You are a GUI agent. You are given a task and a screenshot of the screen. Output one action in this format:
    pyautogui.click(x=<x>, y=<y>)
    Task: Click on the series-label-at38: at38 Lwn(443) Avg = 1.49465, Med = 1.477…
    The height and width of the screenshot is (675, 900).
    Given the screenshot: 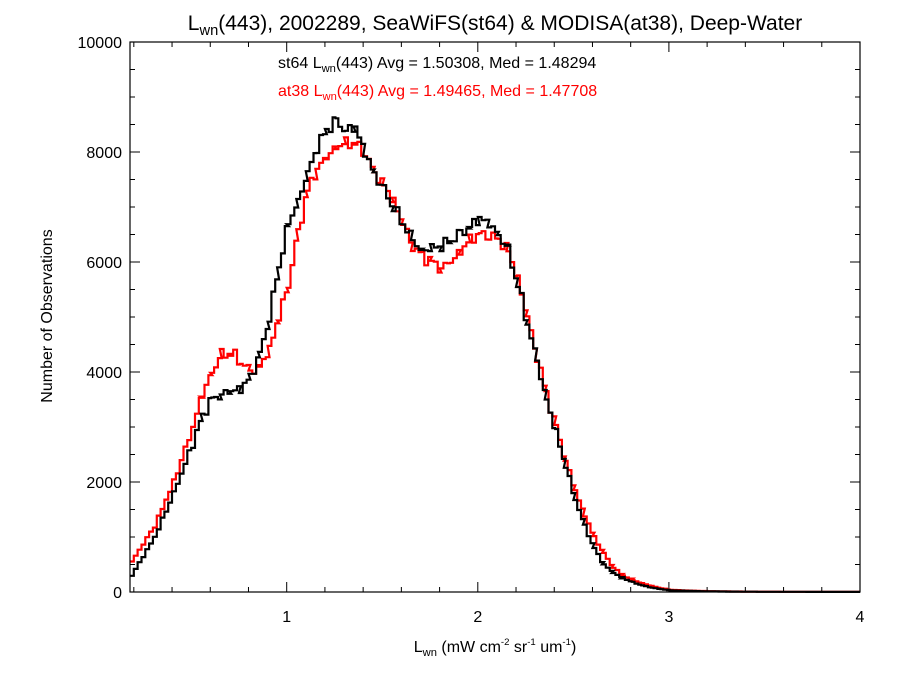 What is the action you would take?
    pyautogui.click(x=437, y=93)
    